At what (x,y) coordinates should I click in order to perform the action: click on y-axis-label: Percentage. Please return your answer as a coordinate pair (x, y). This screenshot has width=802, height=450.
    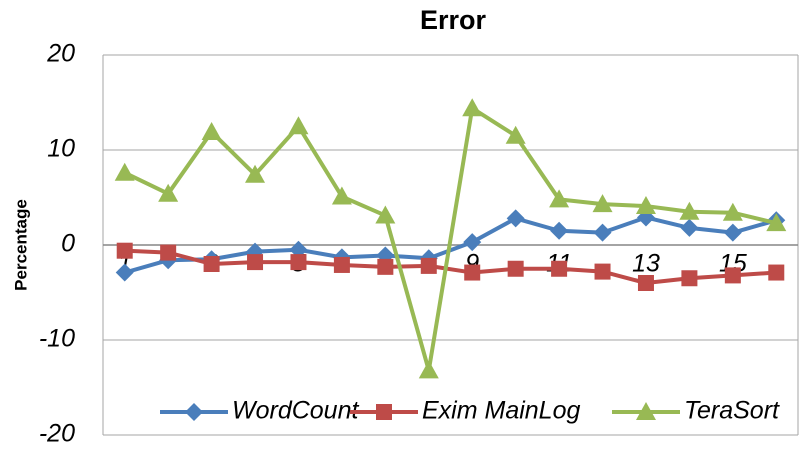
    Looking at the image, I should click on (20, 245).